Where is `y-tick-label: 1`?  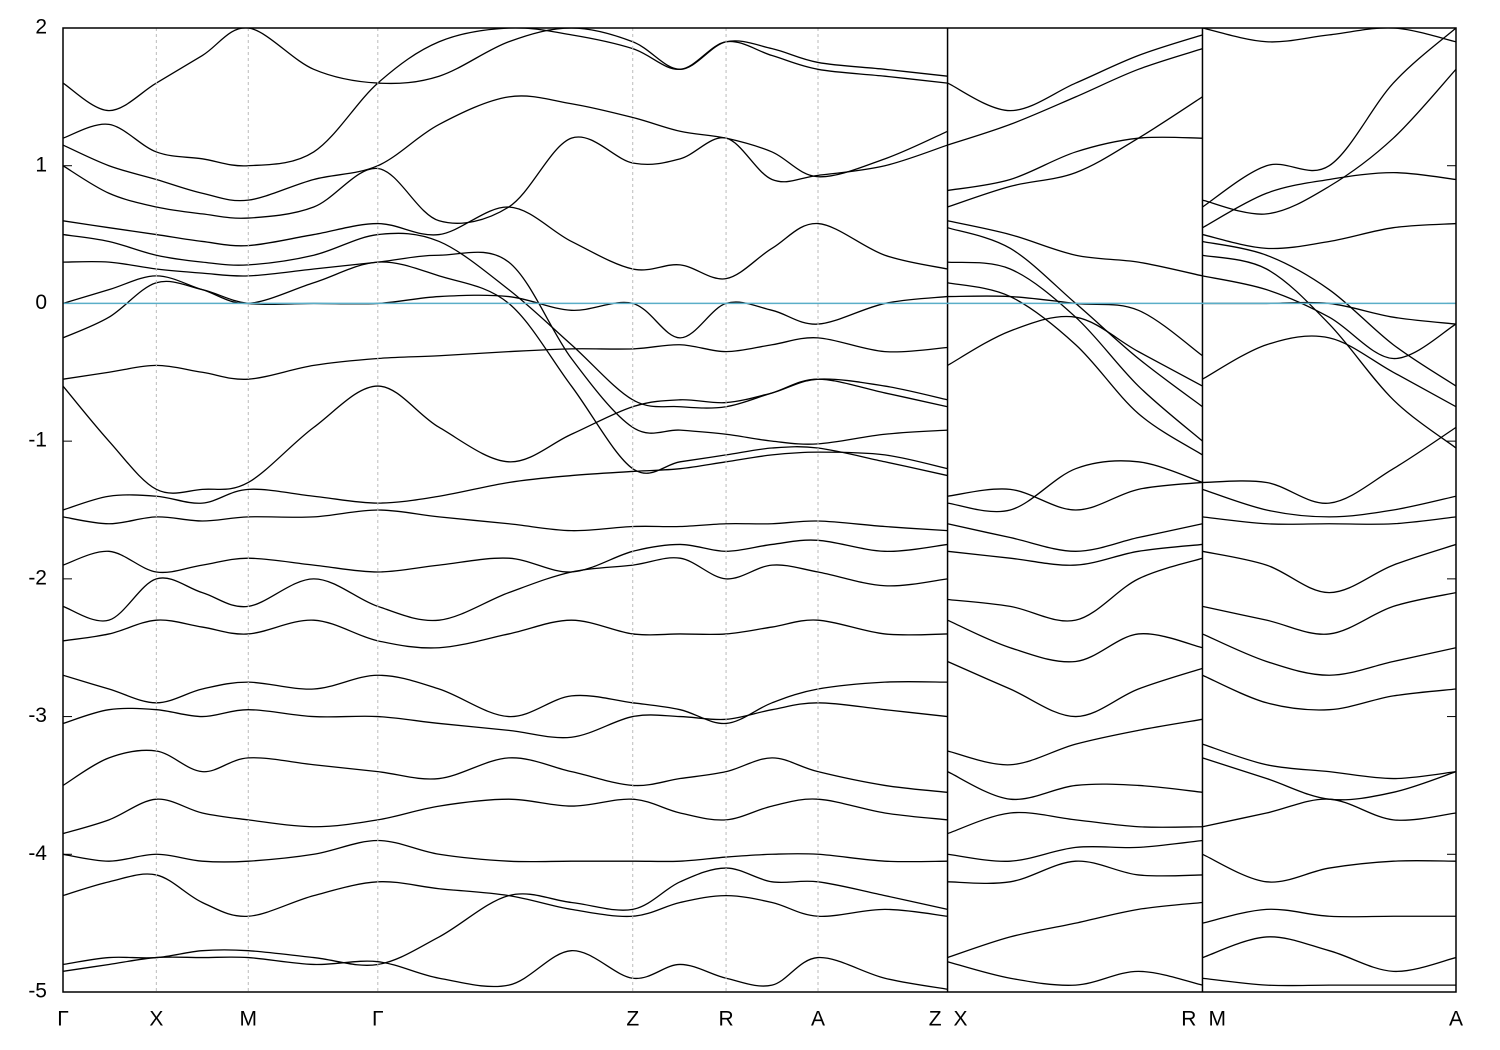 y-tick-label: 1 is located at coordinates (41, 164).